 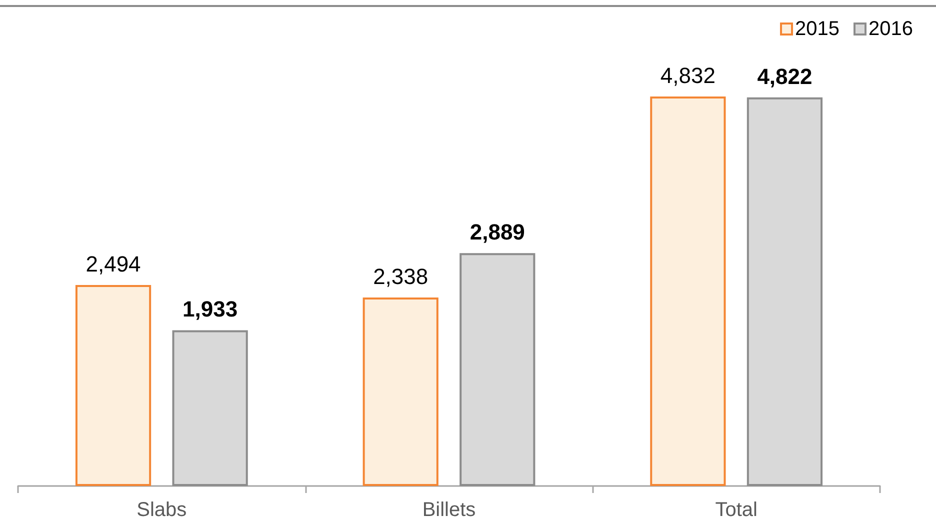 What do you see at coordinates (113, 263) in the screenshot?
I see `data-label: 2,494` at bounding box center [113, 263].